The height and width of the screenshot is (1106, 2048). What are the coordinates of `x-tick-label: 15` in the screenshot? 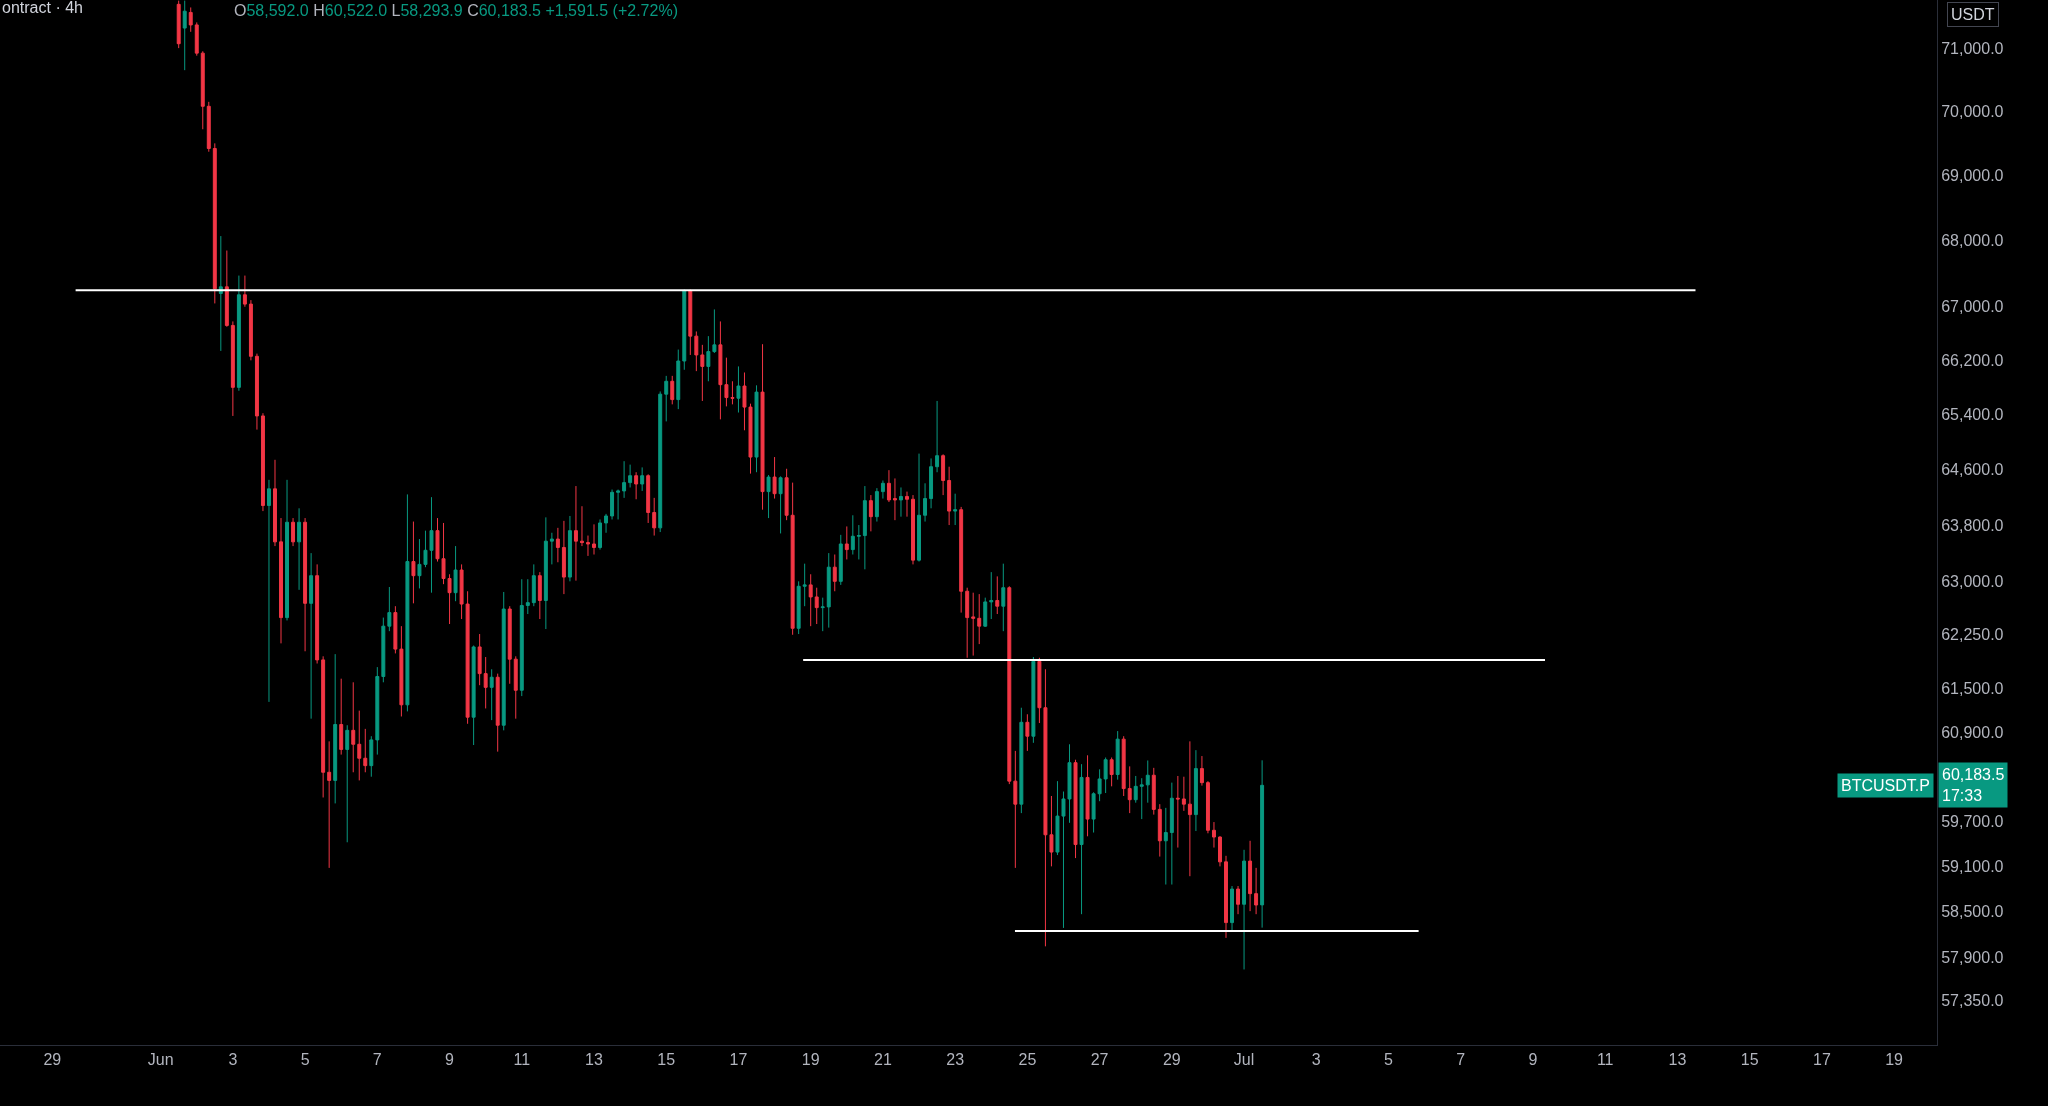 It's located at (1749, 1060).